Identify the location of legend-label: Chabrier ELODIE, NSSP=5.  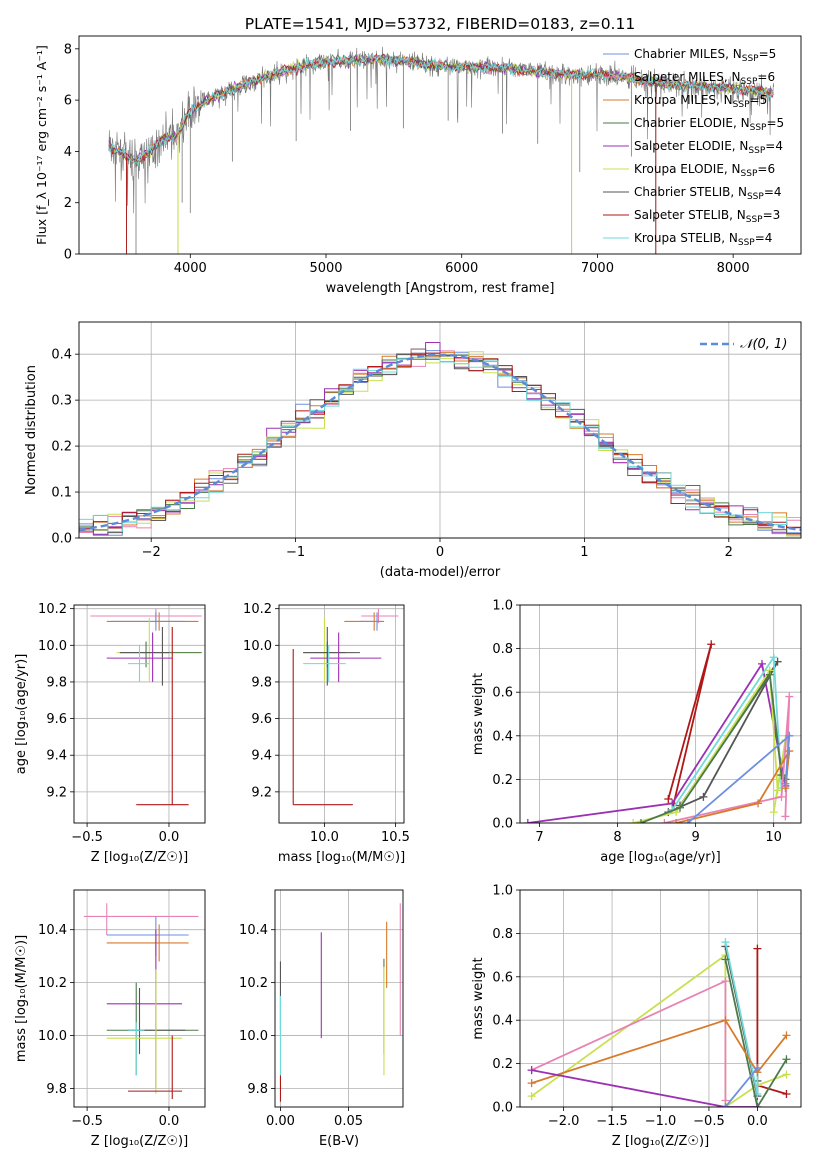
(709, 124).